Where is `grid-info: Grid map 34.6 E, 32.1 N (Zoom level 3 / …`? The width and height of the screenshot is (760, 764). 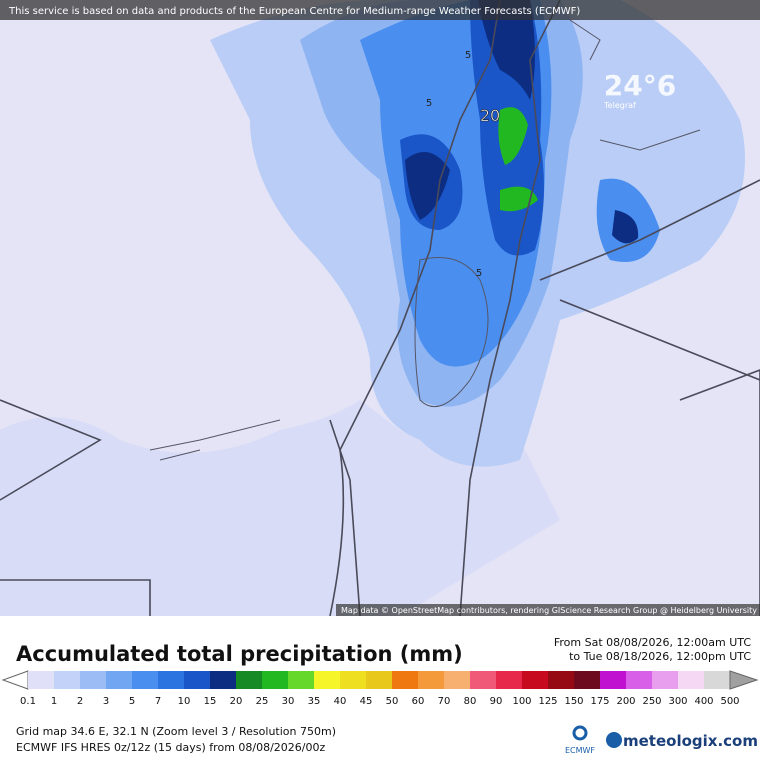 grid-info: Grid map 34.6 E, 32.1 N (Zoom level 3 / … is located at coordinates (176, 731).